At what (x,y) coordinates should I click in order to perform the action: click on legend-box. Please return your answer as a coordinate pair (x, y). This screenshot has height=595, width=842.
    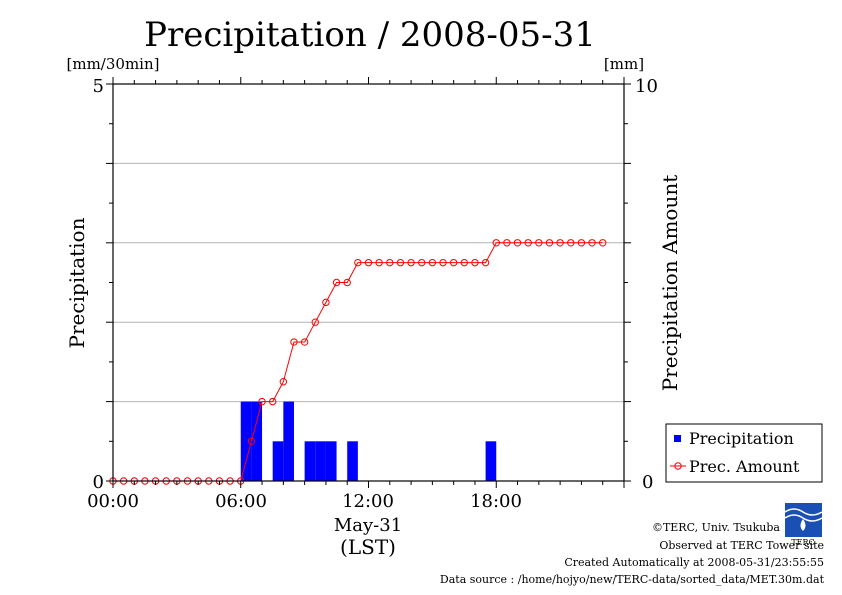
    Looking at the image, I should click on (744, 453).